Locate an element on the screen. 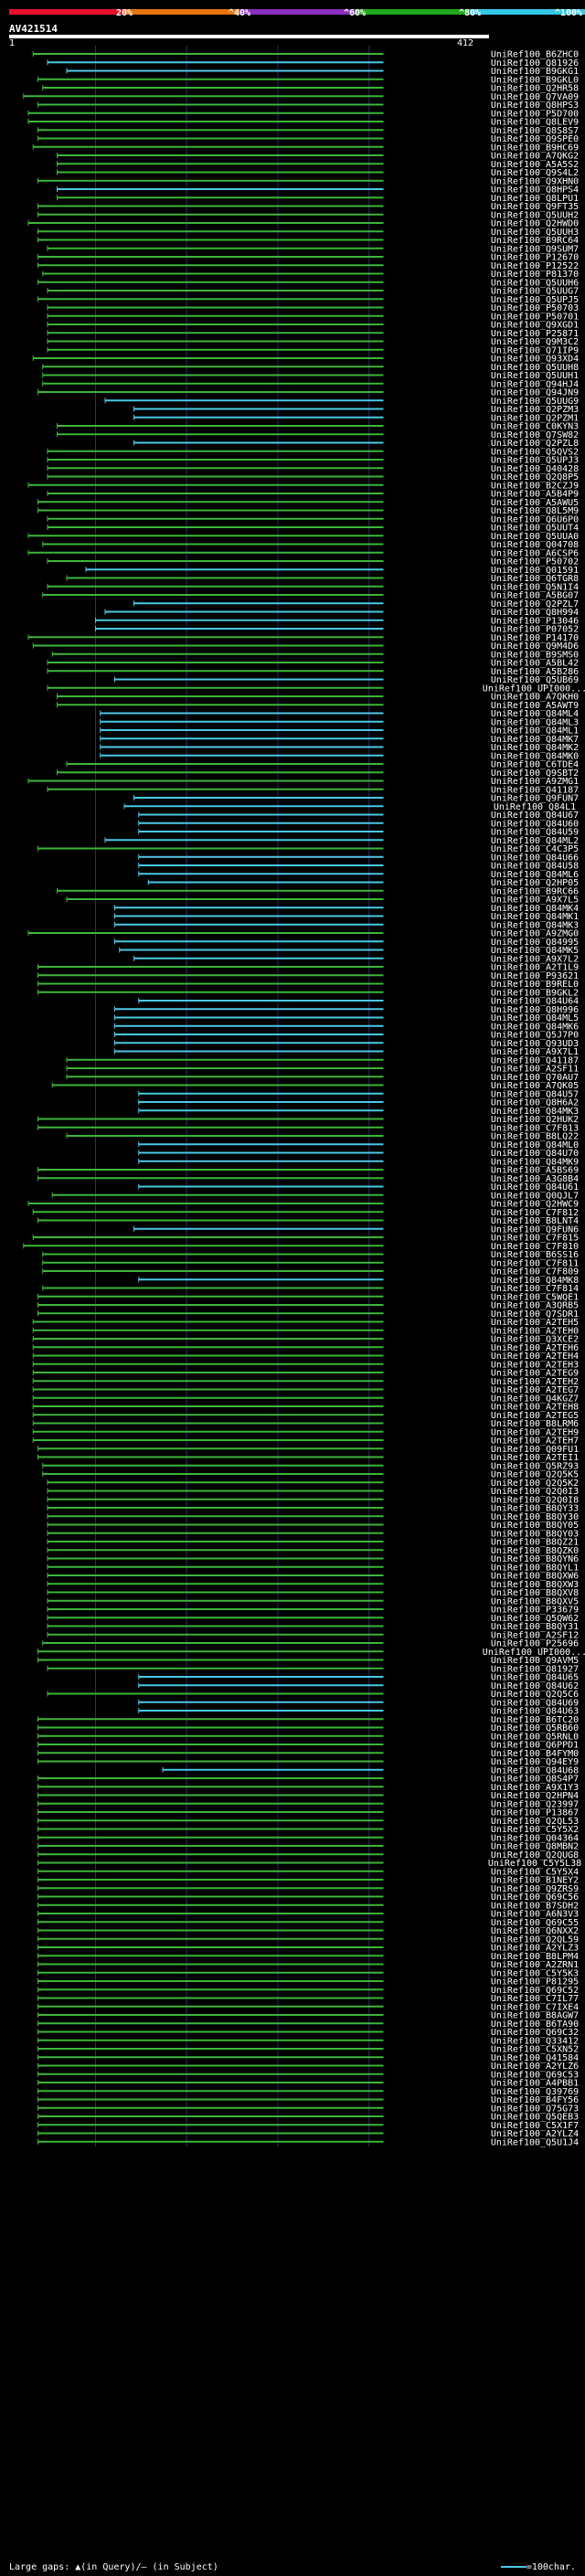 This screenshot has height=2576, width=585. hit-id-link: UniRef100_Q84MK1 is located at coordinates (535, 917).